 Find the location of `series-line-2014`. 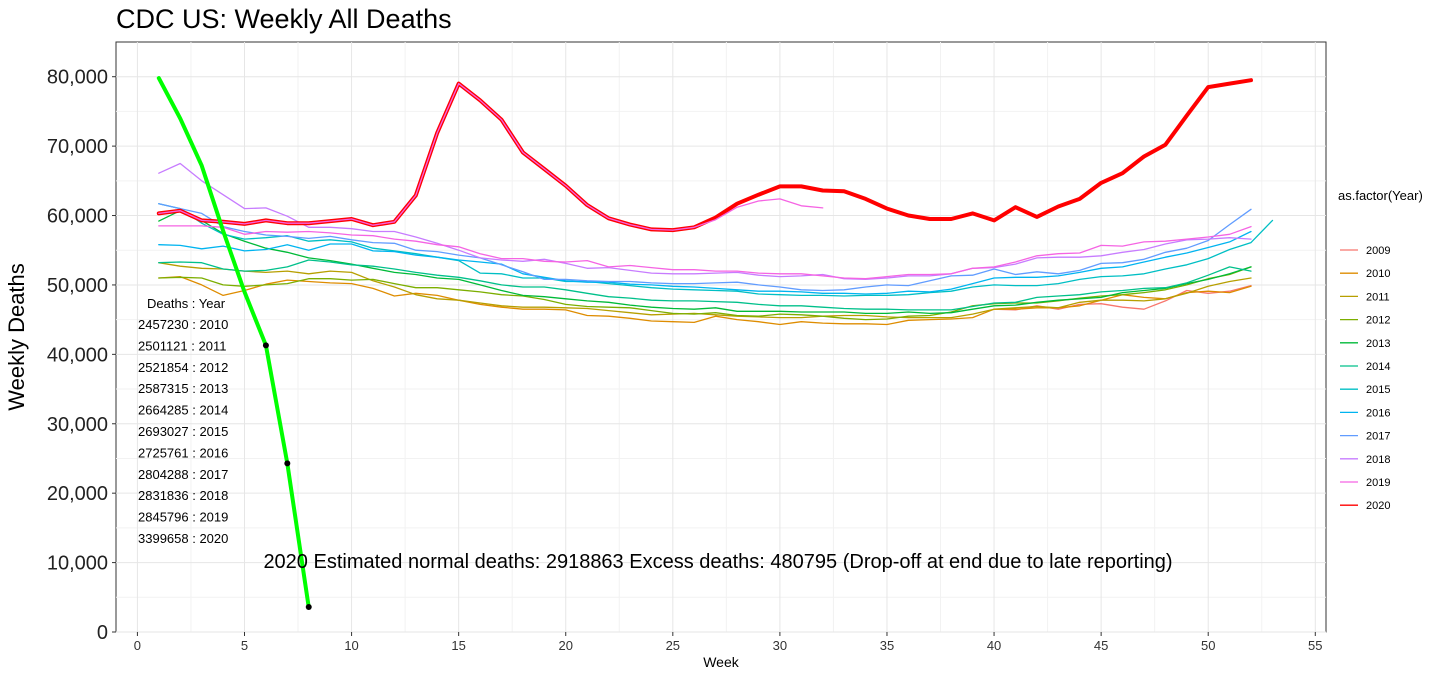

series-line-2014 is located at coordinates (705, 285).